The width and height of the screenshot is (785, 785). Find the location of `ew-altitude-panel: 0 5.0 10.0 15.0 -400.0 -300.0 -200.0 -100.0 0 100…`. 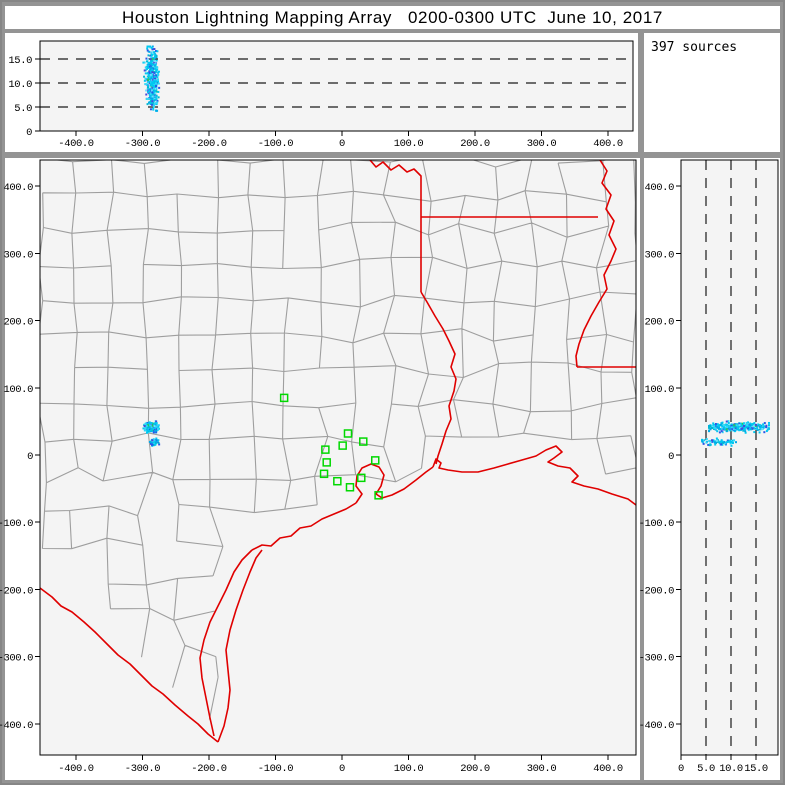

ew-altitude-panel: 0 5.0 10.0 15.0 -400.0 -300.0 -200.0 -100.0 0 100… is located at coordinates (321, 92).